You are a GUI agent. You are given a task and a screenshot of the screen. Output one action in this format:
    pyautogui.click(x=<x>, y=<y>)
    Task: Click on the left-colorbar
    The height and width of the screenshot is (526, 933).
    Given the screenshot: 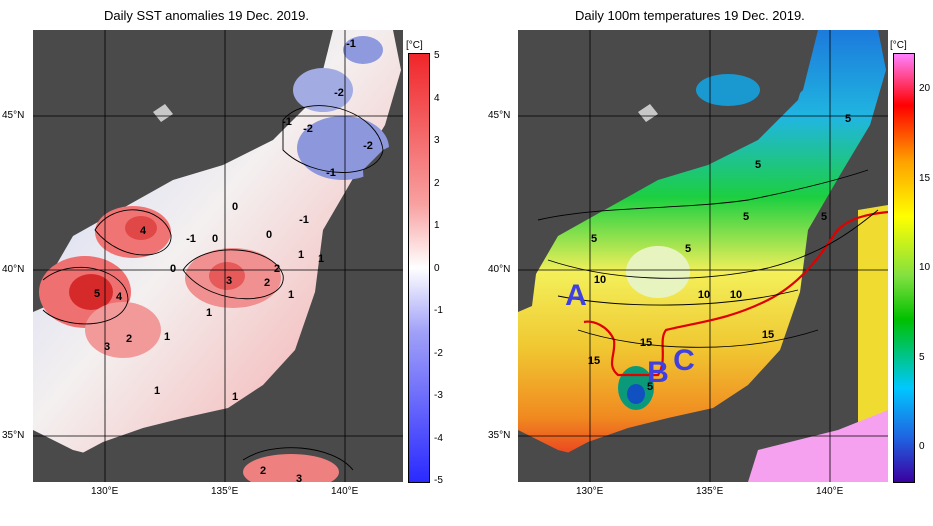 What is the action you would take?
    pyautogui.click(x=419, y=268)
    